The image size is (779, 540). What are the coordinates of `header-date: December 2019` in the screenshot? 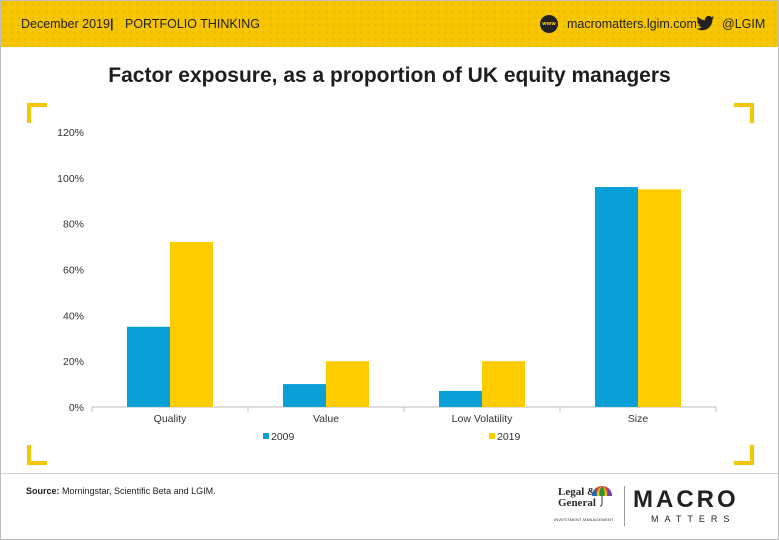 It's located at (65, 24).